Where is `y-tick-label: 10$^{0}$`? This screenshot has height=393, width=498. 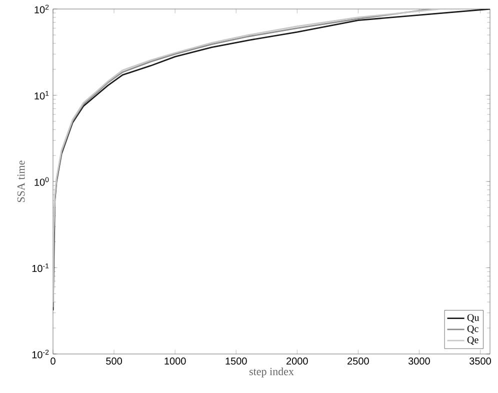
y-tick-label: 10$^{0}$ is located at coordinates (41, 181).